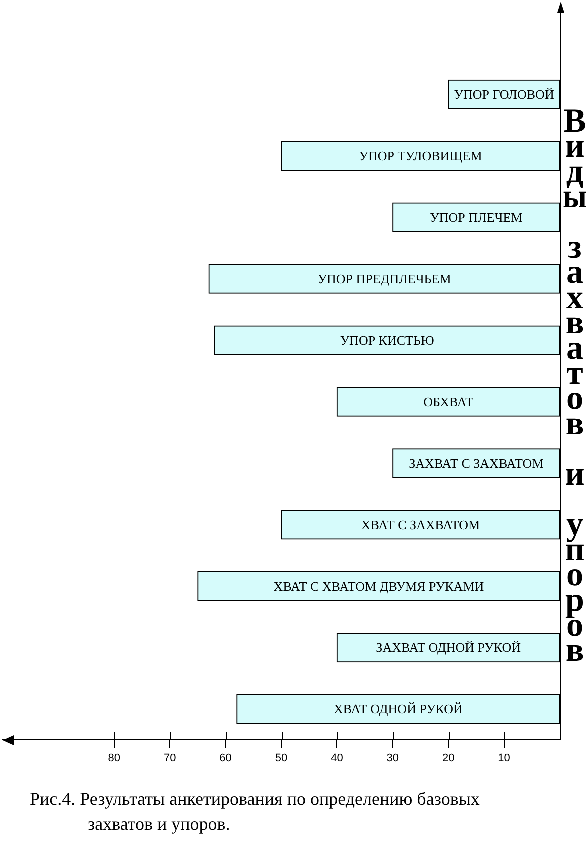 Image resolution: width=588 pixels, height=848 pixels. I want to click on text: Рис.4. Результаты анкетирования по определению базовых захватов и упоров., so click(255, 812).